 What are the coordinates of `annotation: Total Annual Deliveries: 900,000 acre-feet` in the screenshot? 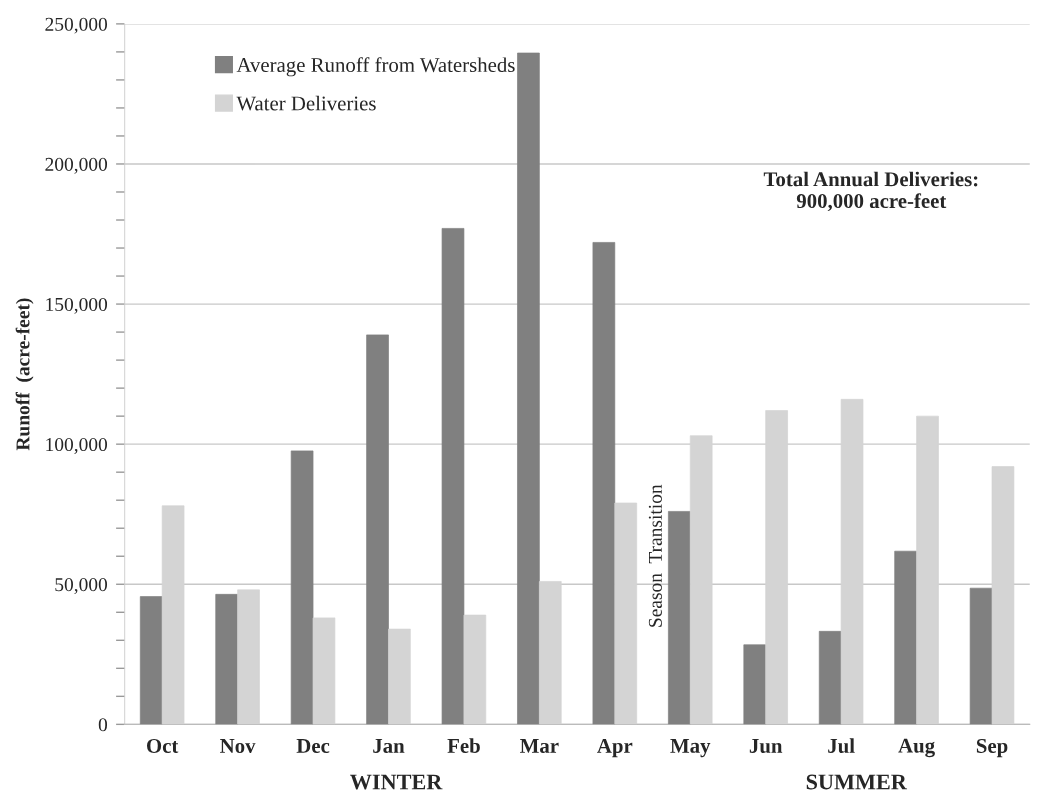 It's located at (870, 191).